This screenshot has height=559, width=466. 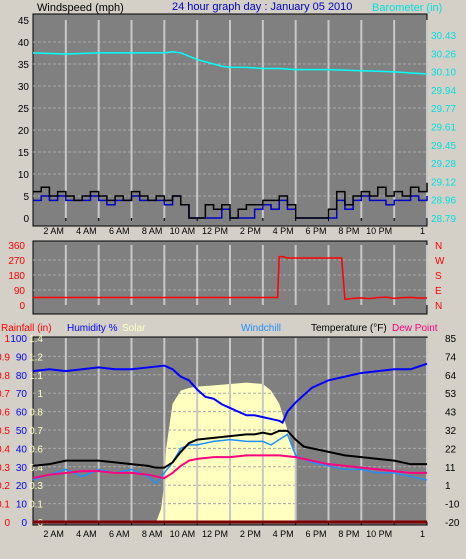 I want to click on humidity-left-tick-label: 0, so click(x=24, y=523).